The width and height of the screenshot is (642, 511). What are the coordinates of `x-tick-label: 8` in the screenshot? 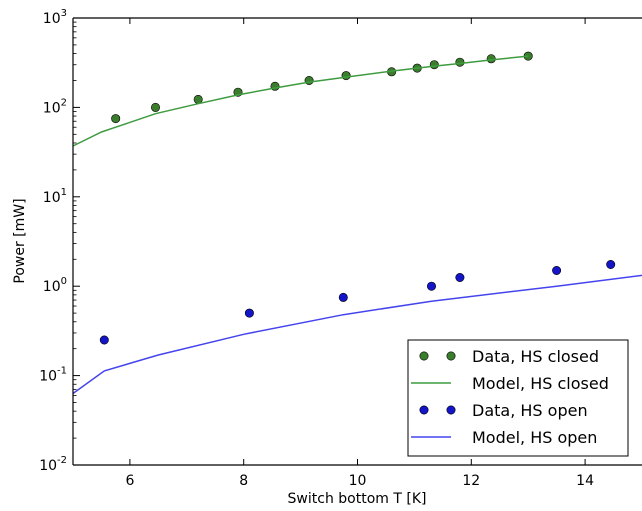 It's located at (243, 481).